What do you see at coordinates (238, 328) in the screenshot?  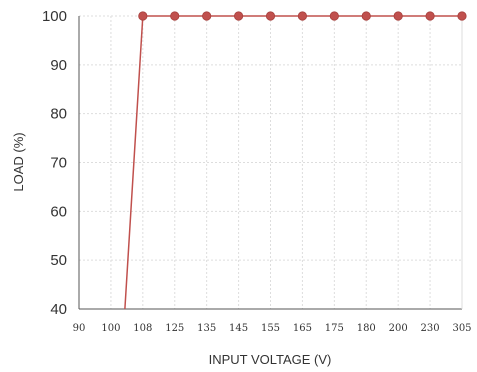 I see `x-tick-label: 145` at bounding box center [238, 328].